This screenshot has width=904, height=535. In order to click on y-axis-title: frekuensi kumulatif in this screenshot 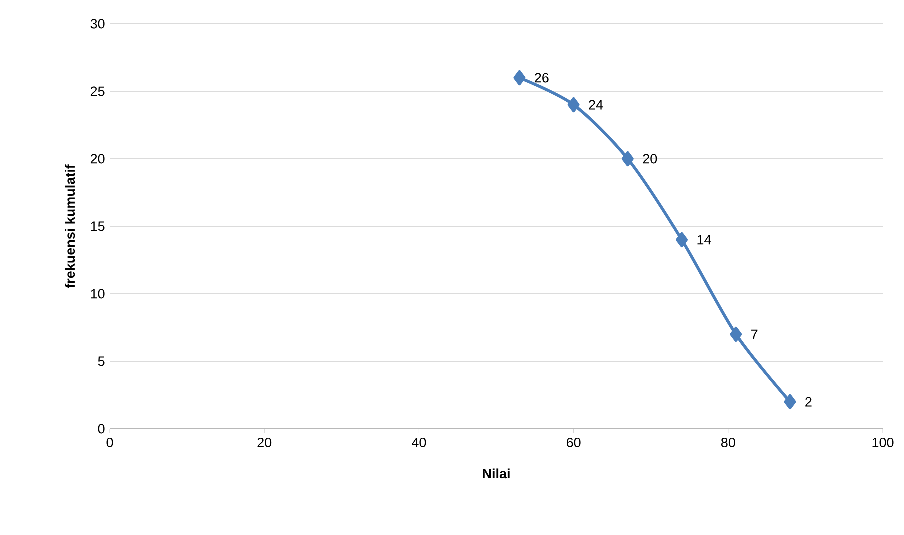, I will do `click(70, 226)`.